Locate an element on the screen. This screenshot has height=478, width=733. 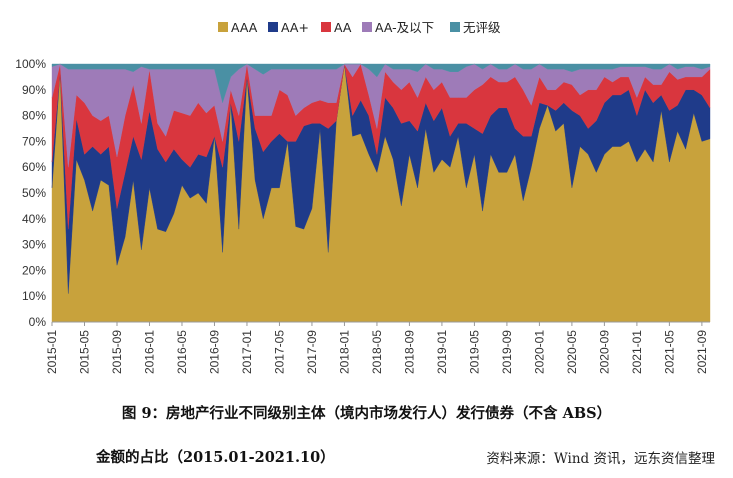
x-tick-label: 2015-09 is located at coordinates (117, 352).